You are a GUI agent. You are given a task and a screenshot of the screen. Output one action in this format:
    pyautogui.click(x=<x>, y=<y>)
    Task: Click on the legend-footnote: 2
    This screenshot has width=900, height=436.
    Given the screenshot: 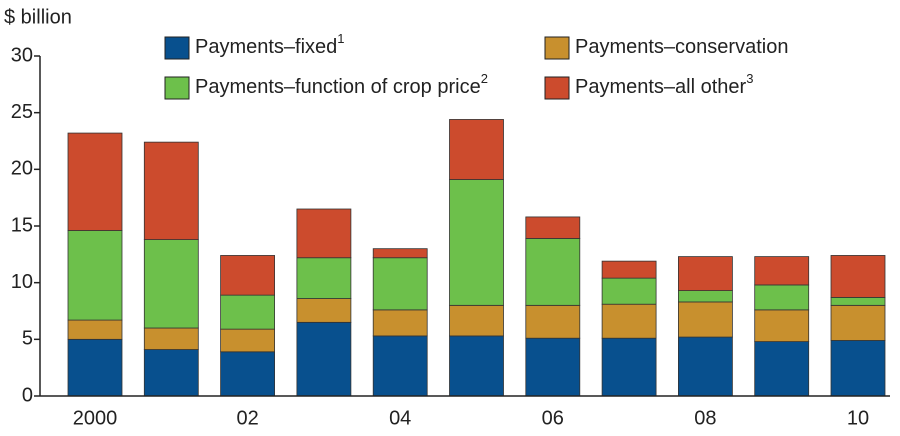 What is the action you would take?
    pyautogui.click(x=484, y=78)
    